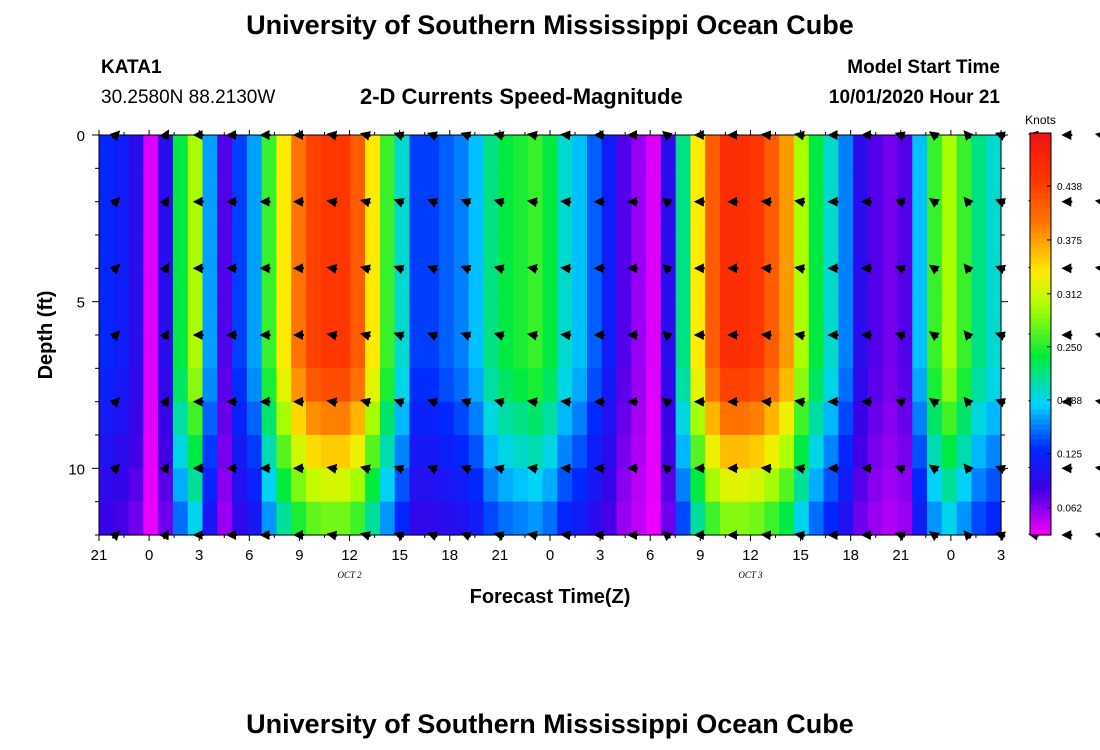  Describe the element at coordinates (650, 555) in the screenshot. I see `x-tick-label: 6` at that location.